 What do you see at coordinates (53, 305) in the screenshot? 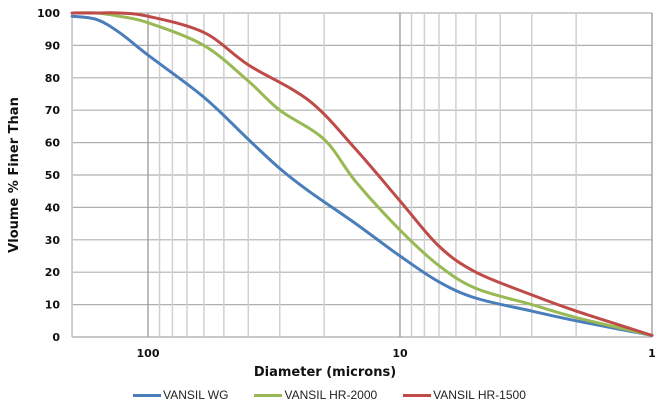
I see `y-tick-label: 10` at bounding box center [53, 305].